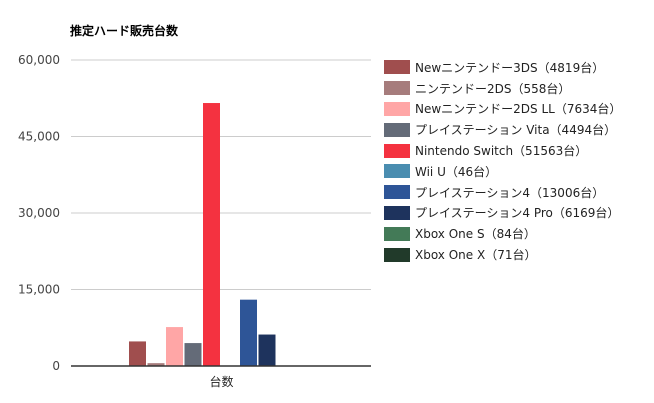 The height and width of the screenshot is (403, 654). I want to click on legend-item: ニンテンドー2DS（558台）, so click(502, 88).